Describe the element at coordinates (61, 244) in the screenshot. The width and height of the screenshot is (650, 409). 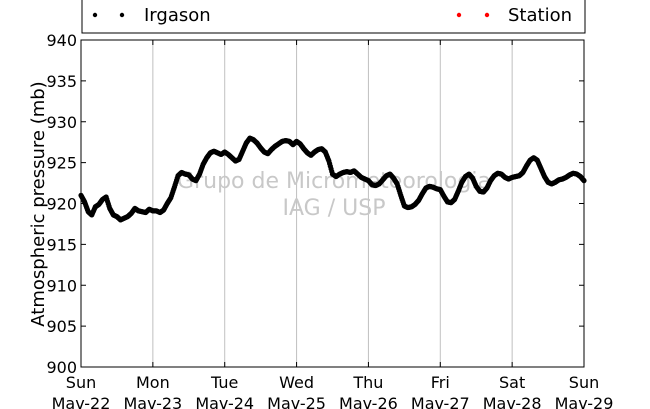
I see `y-tick-label: 915` at that location.